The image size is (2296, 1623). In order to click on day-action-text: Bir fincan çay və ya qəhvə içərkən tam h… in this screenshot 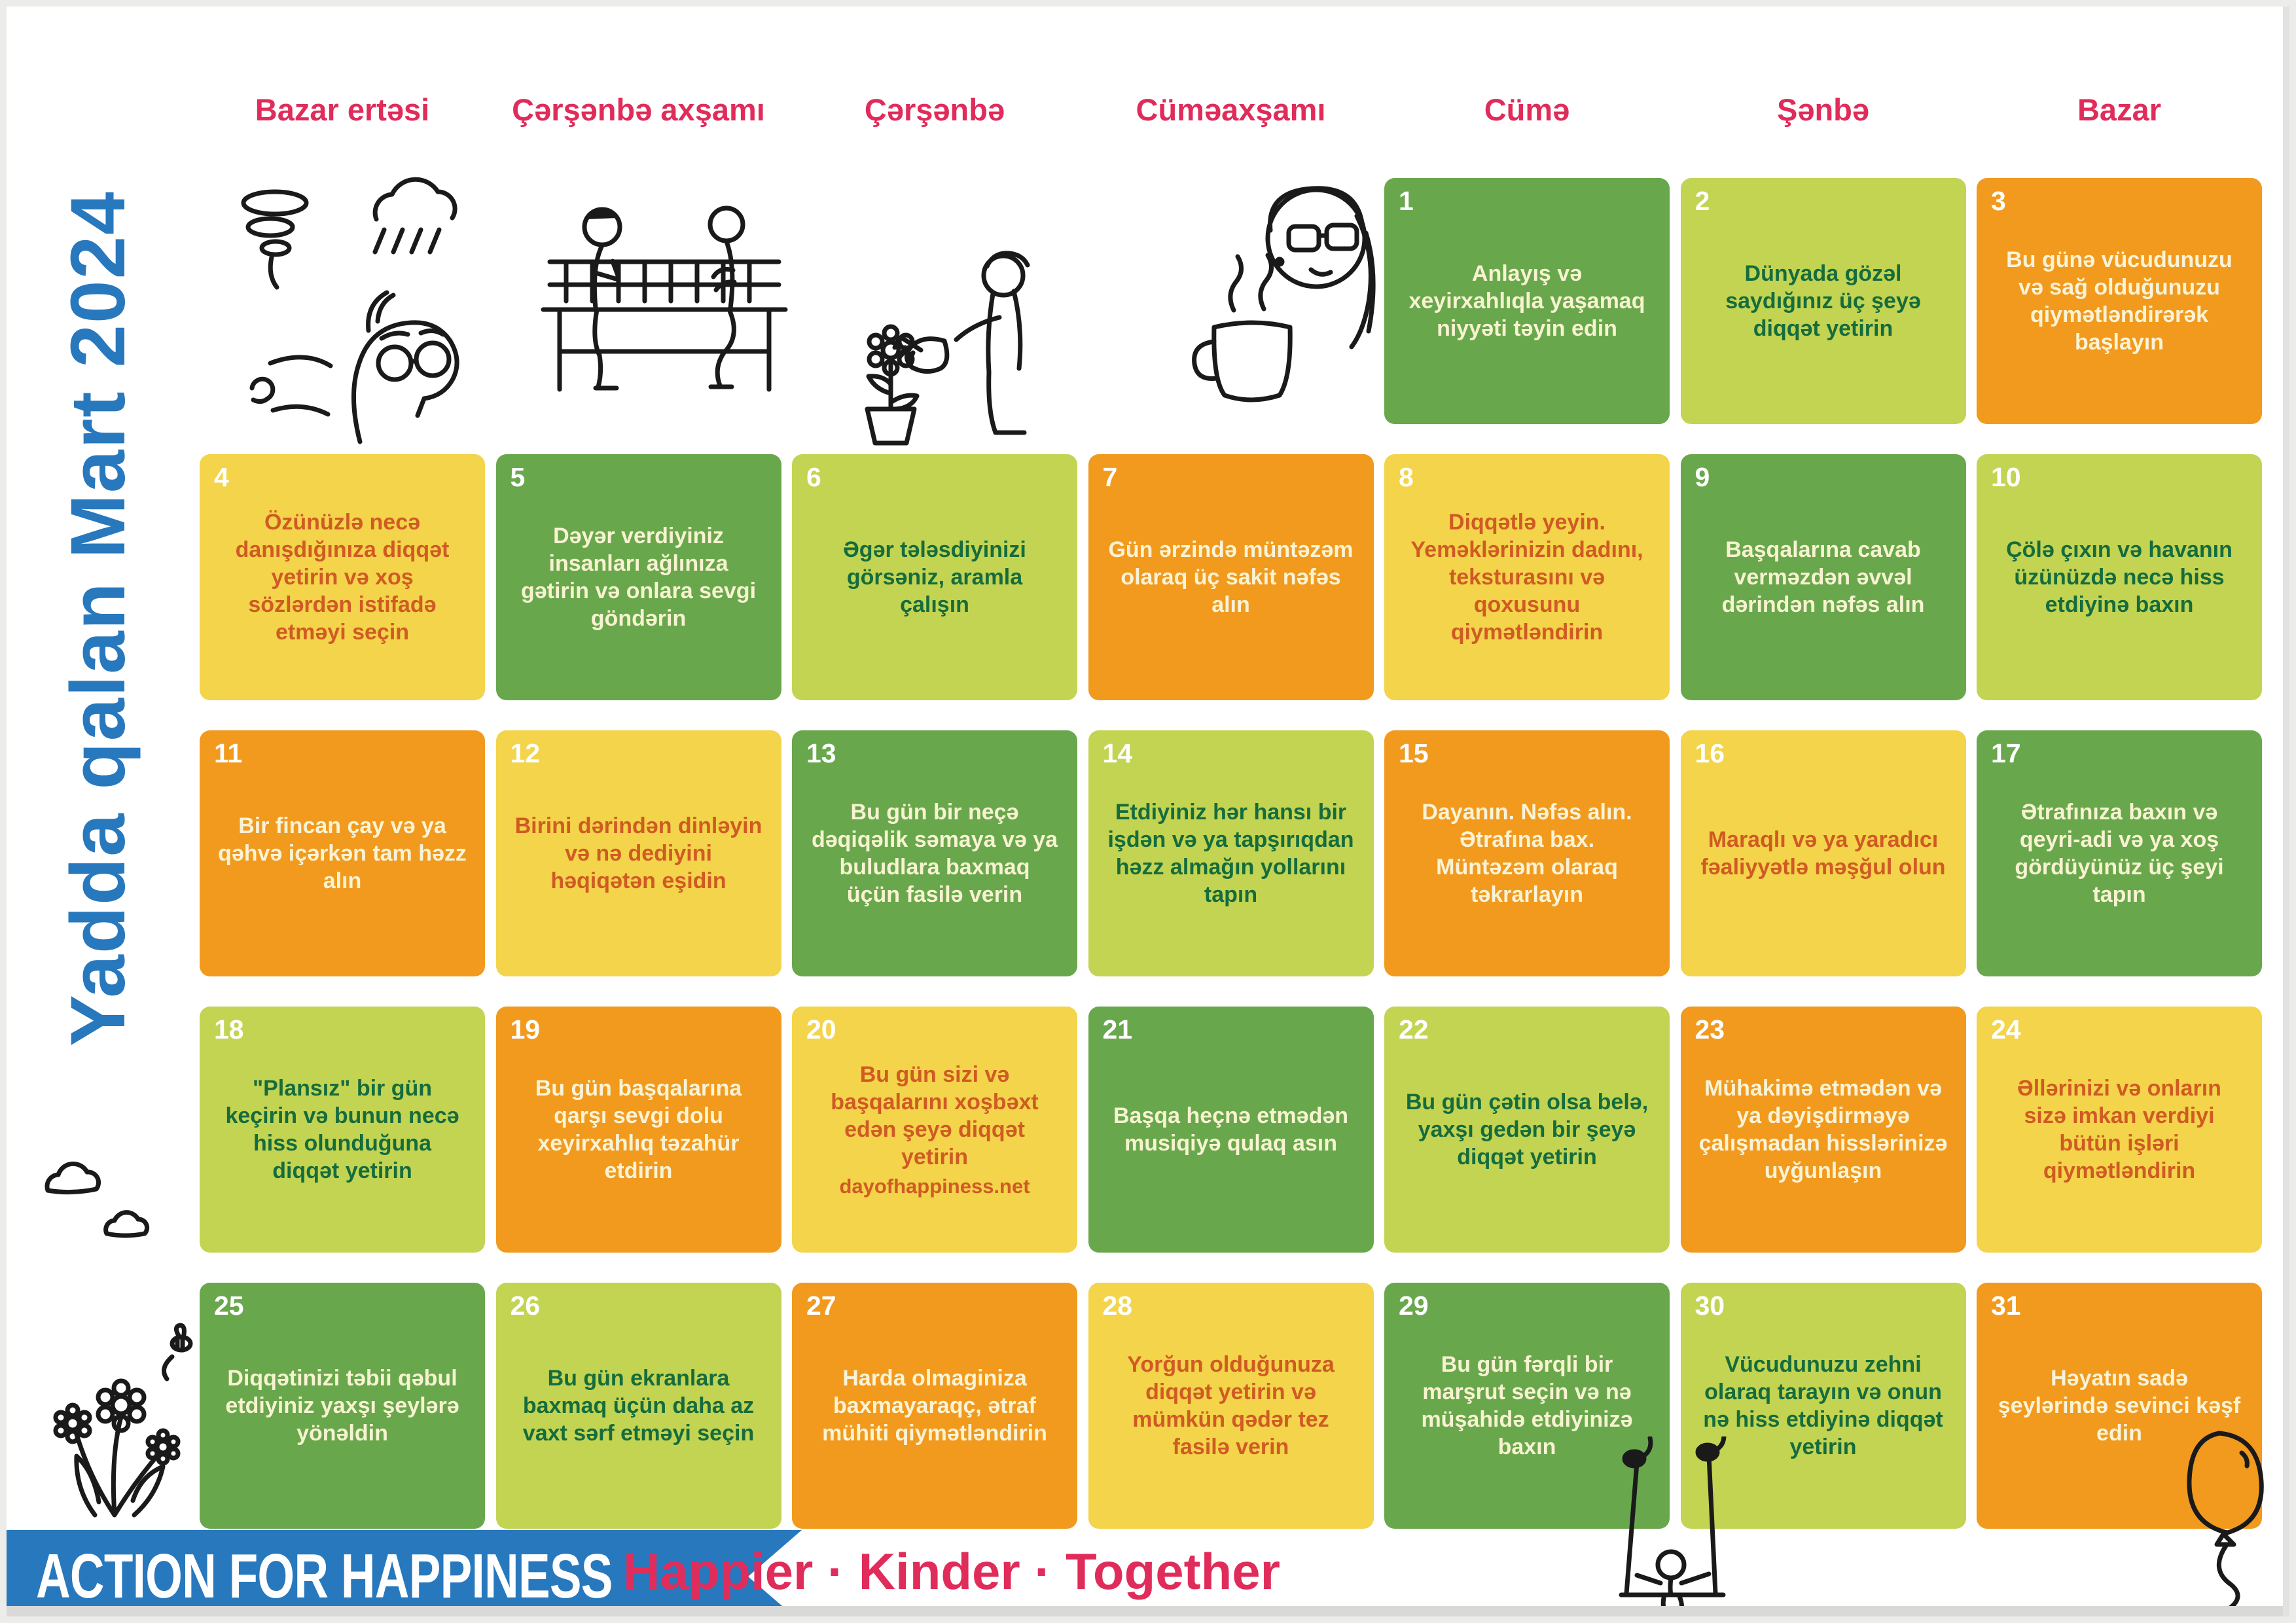, I will do `click(342, 854)`.